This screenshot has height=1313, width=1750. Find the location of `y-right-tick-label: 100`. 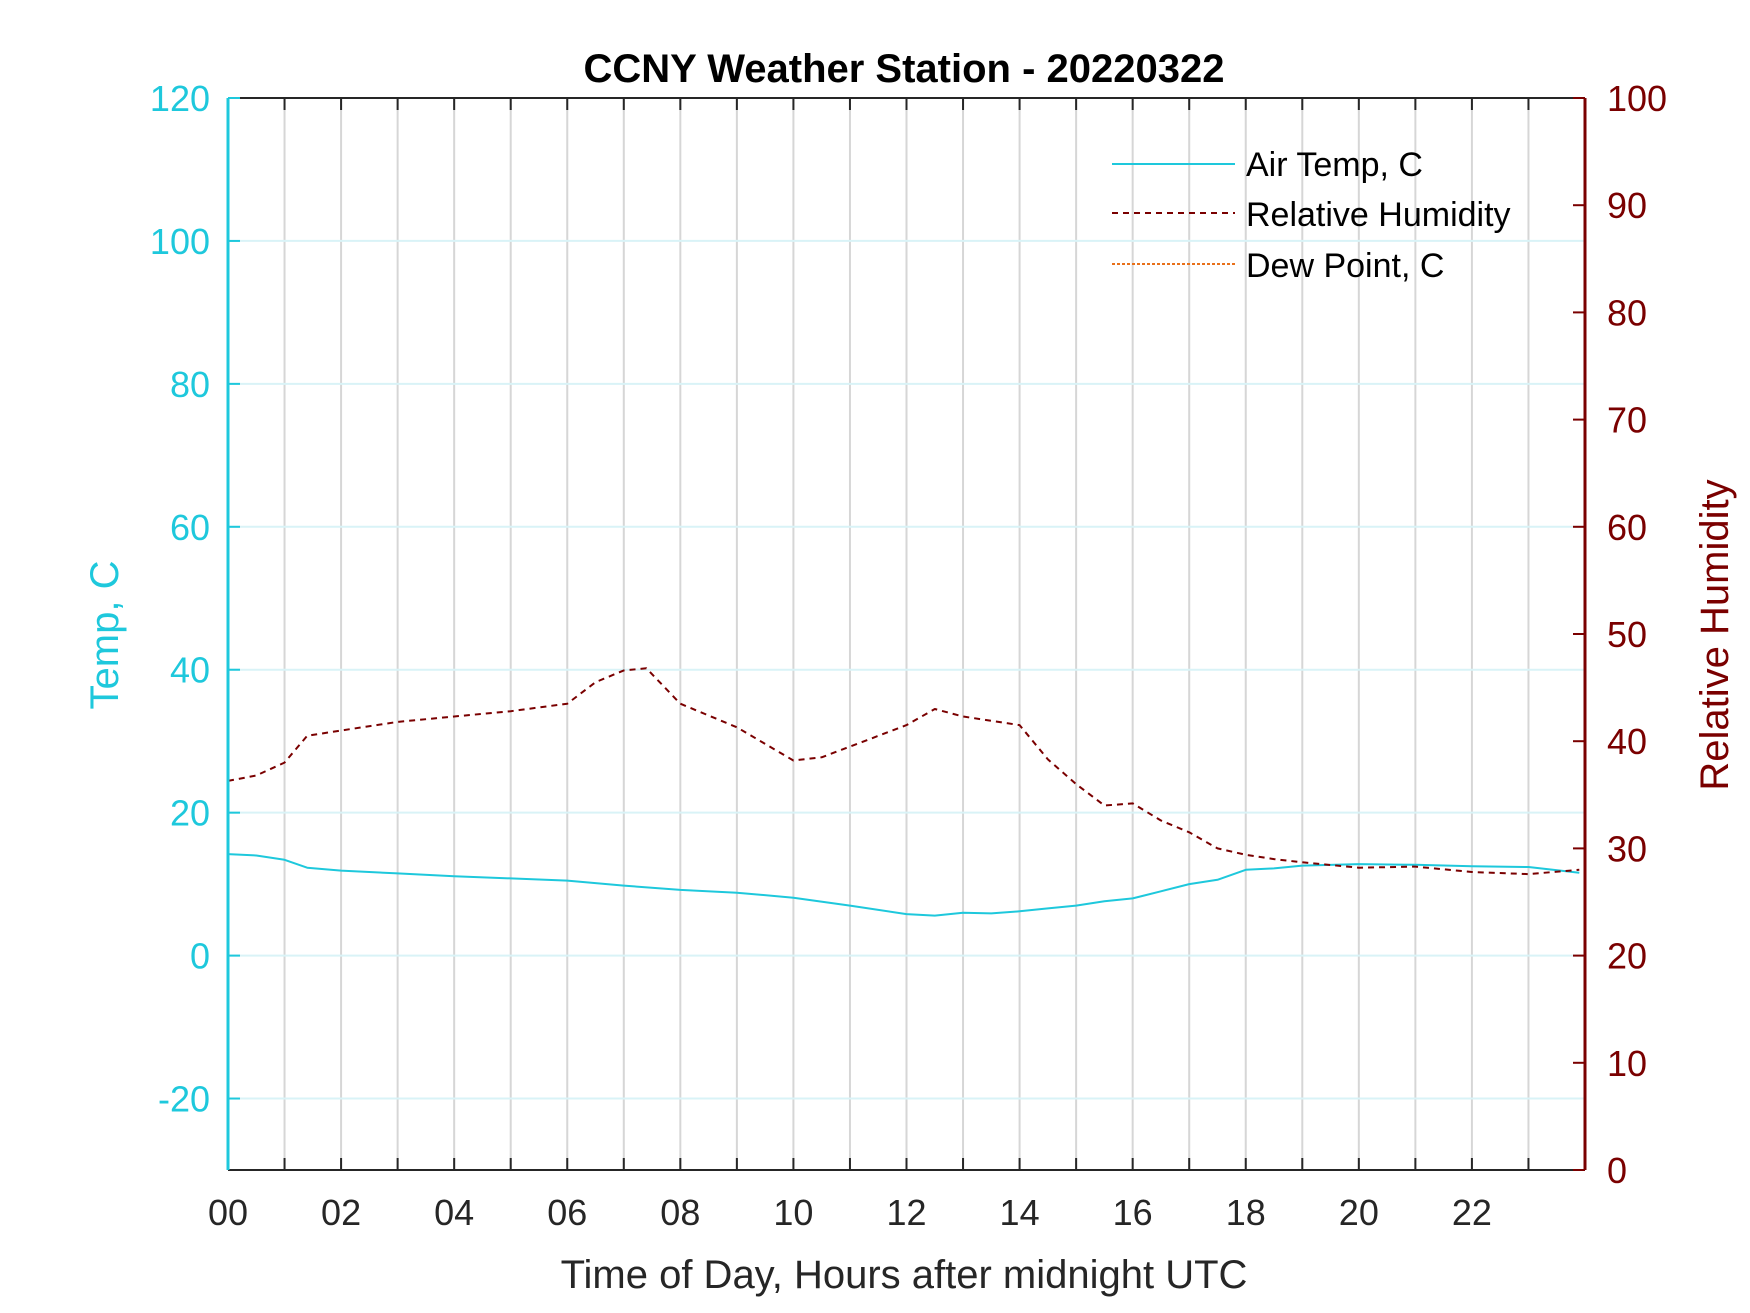

y-right-tick-label: 100 is located at coordinates (1637, 98).